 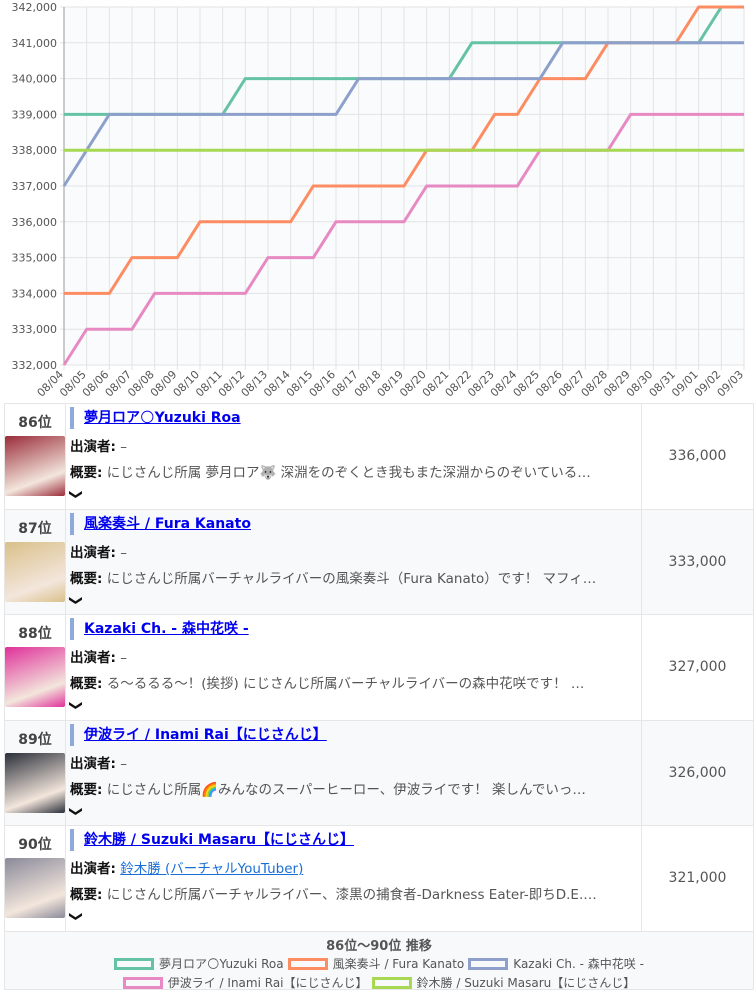 What do you see at coordinates (167, 523) in the screenshot?
I see `channel-title-link: 風楽奏斗 / Fura Kanato` at bounding box center [167, 523].